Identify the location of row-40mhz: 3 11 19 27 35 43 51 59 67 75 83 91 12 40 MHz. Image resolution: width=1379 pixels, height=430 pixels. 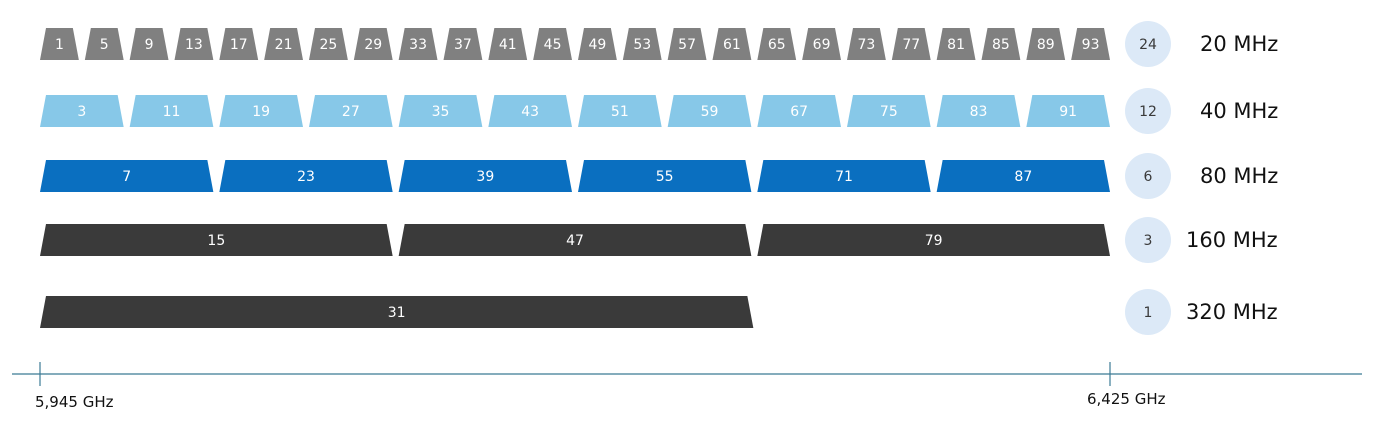
(659, 111).